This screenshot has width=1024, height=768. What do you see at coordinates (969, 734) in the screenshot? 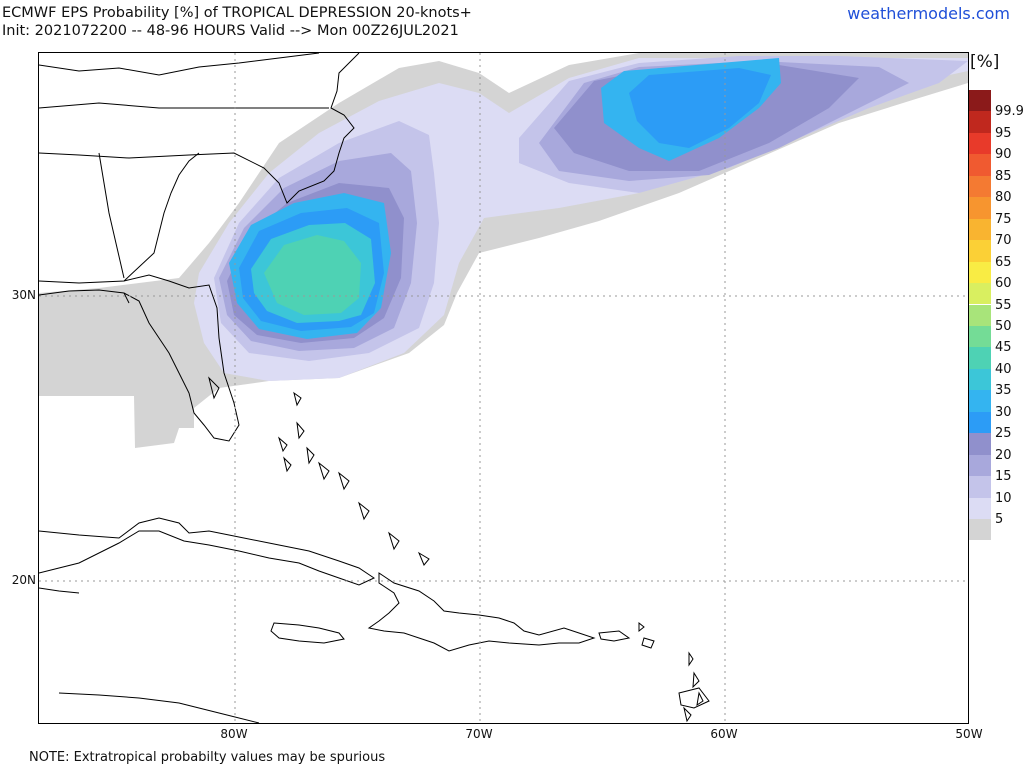
I see `lon-label-50w: 50W` at bounding box center [969, 734].